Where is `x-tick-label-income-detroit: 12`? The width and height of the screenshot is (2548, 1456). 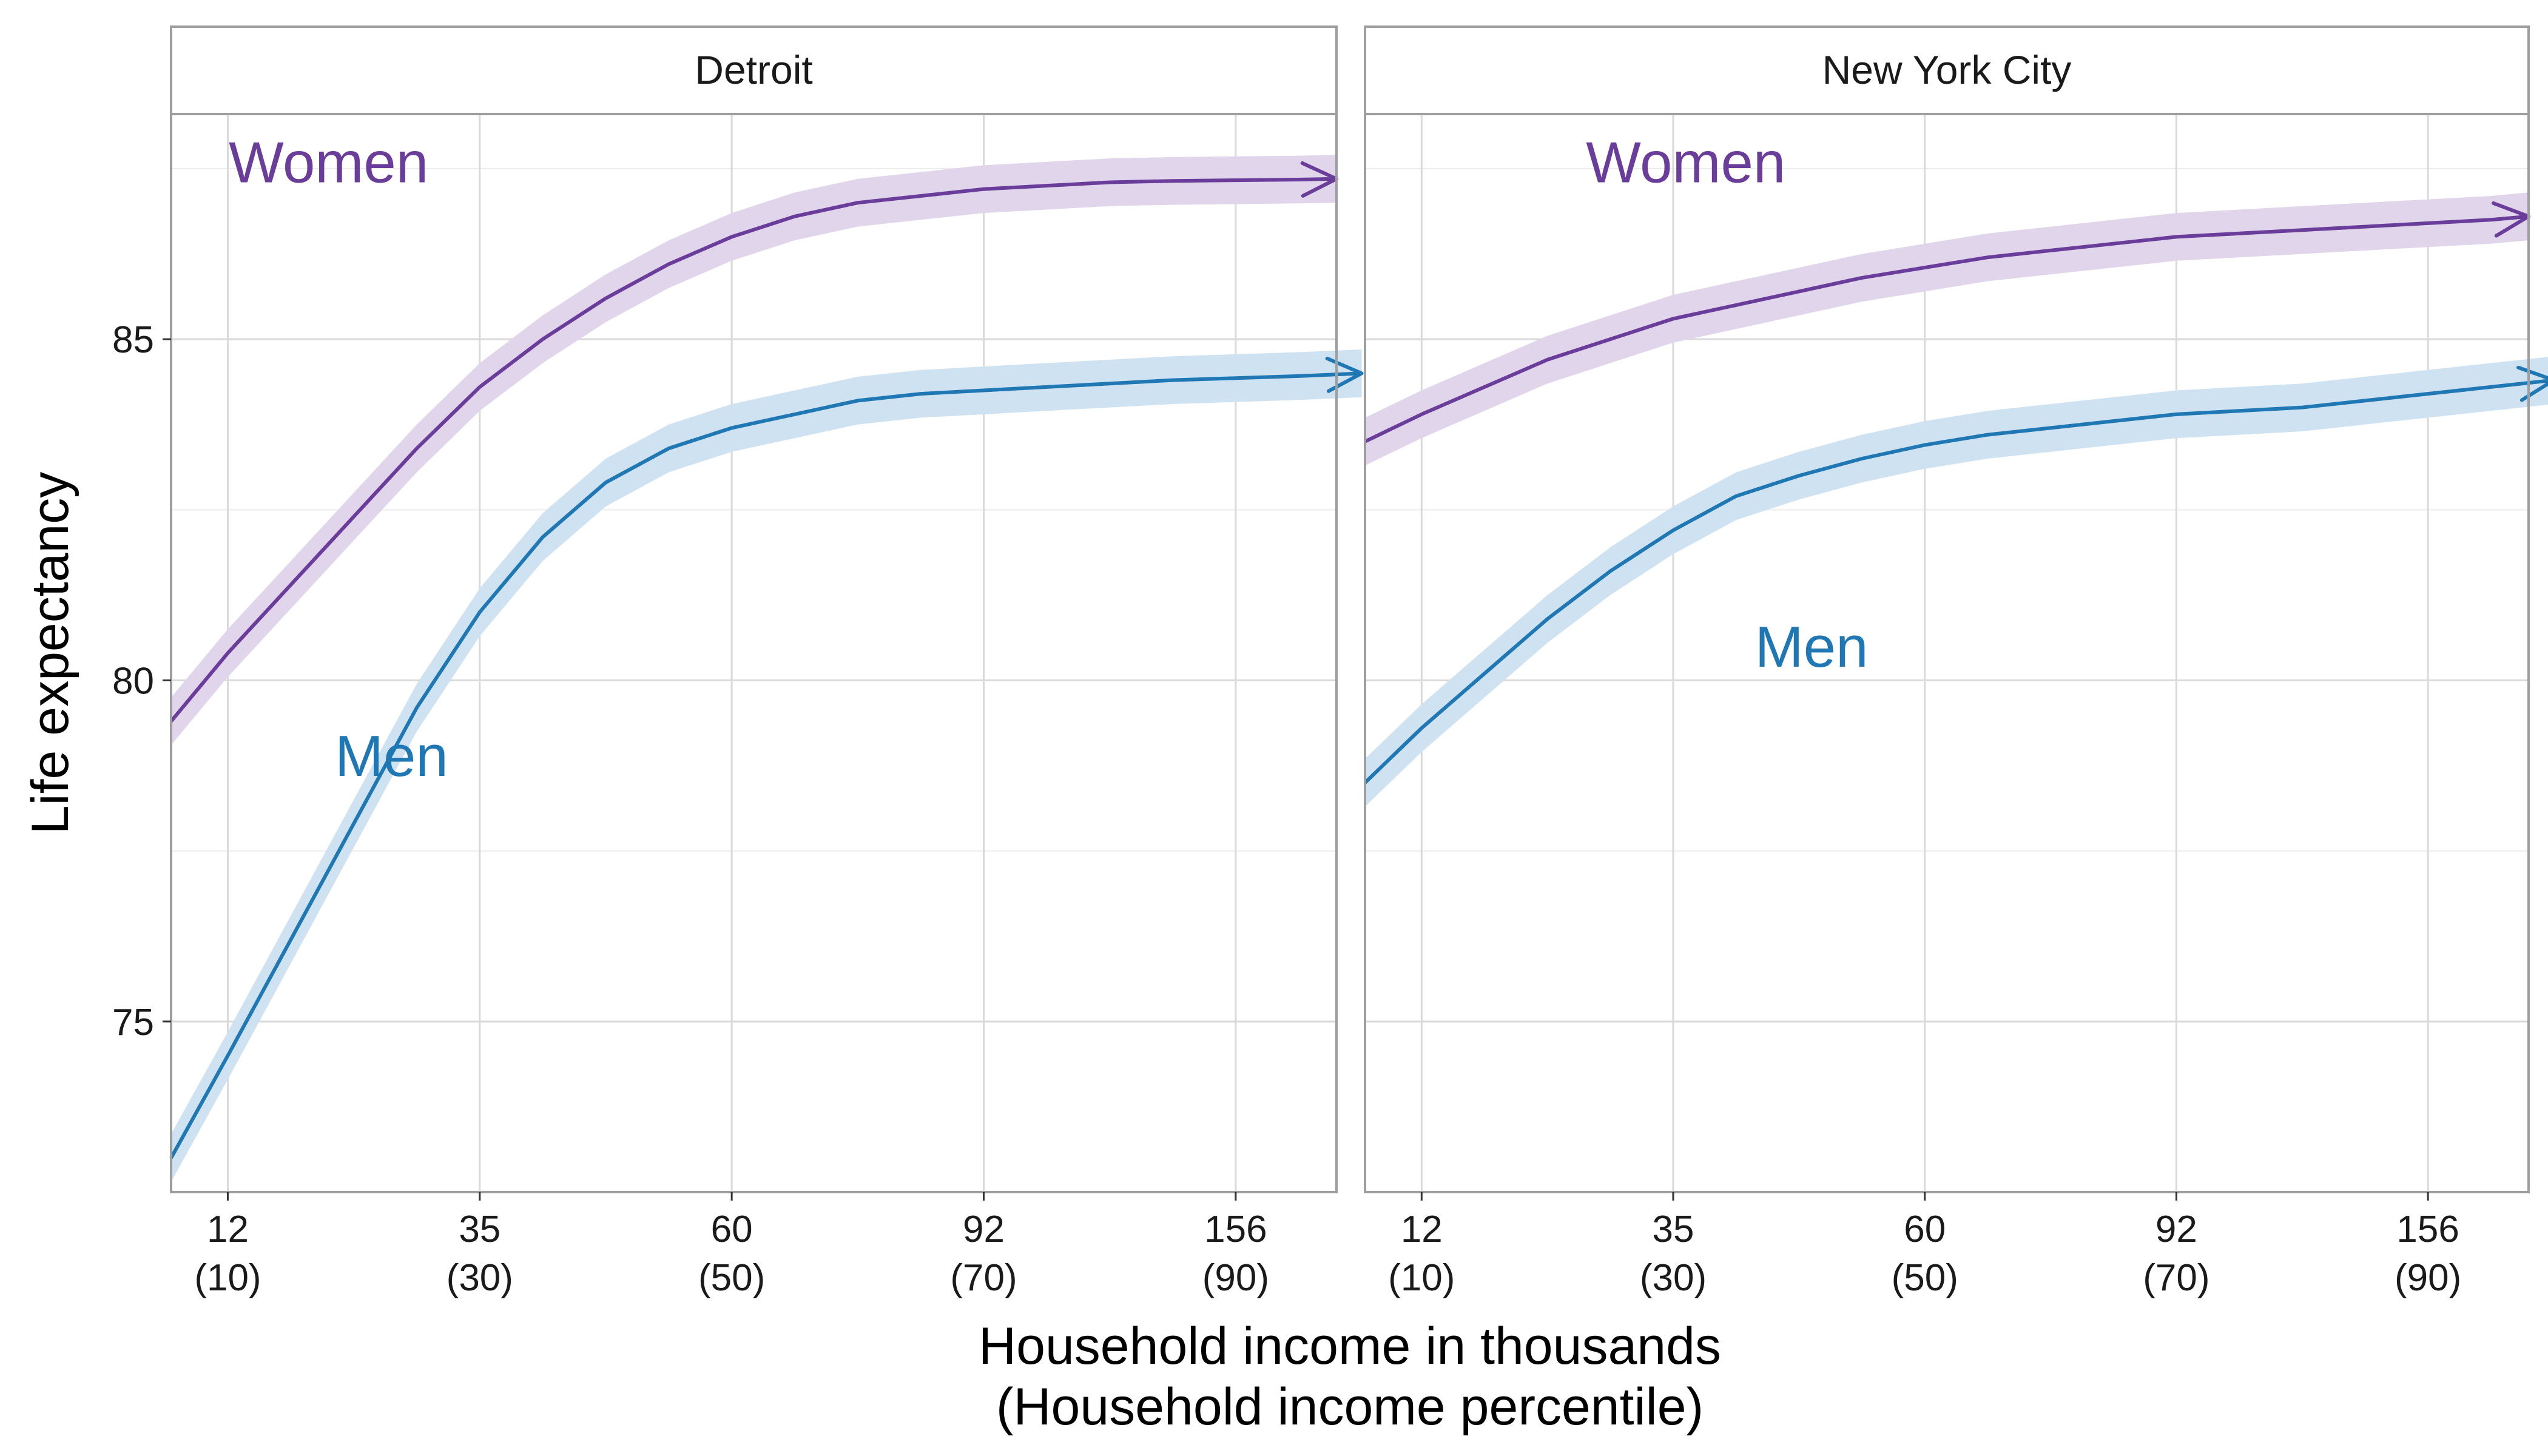 x-tick-label-income-detroit: 12 is located at coordinates (228, 1229).